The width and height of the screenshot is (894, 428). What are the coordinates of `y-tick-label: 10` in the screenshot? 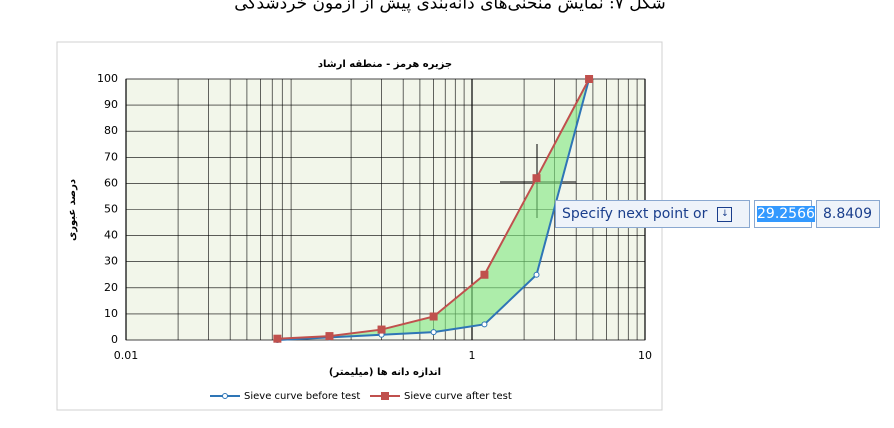 It's located at (111, 313).